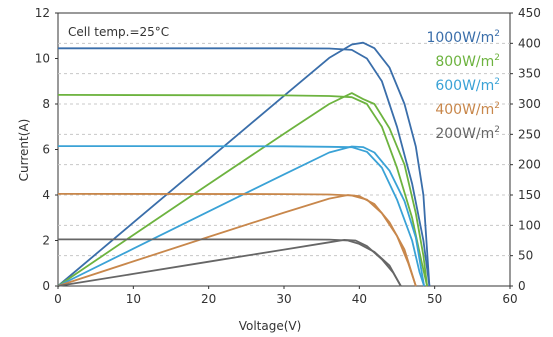  Describe the element at coordinates (525, 256) in the screenshot. I see `y-right-tick-label: 50` at that location.